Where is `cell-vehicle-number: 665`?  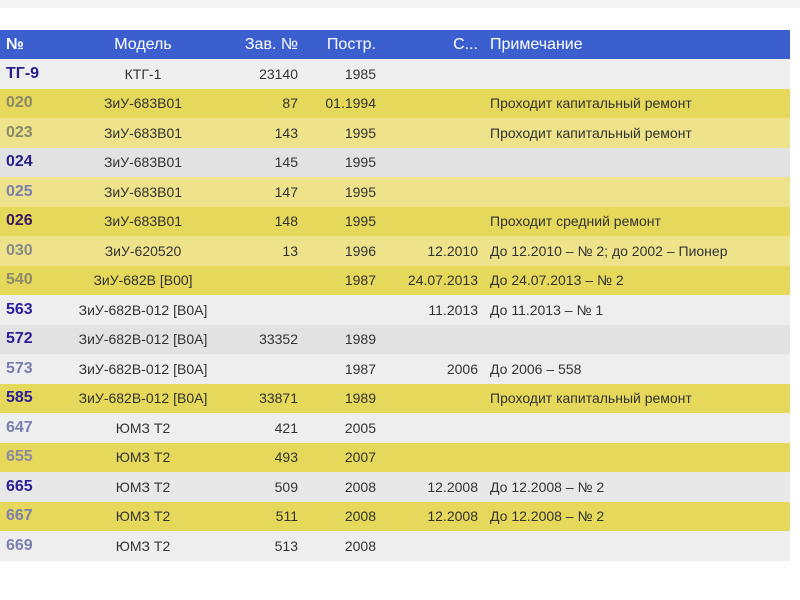 cell-vehicle-number: 665 is located at coordinates (19, 486).